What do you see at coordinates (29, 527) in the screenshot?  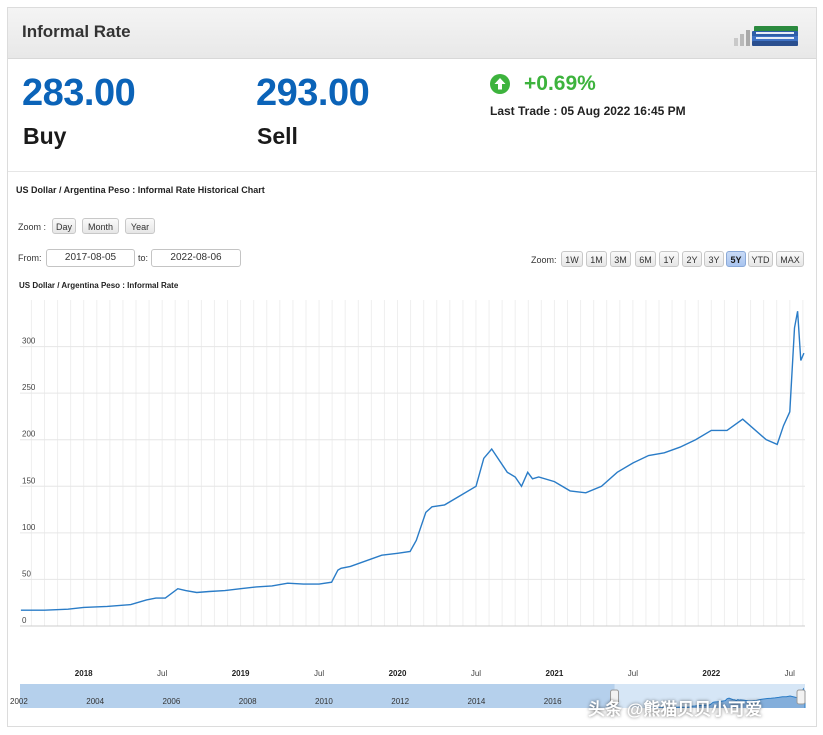 I see `y-tick-label: 100` at bounding box center [29, 527].